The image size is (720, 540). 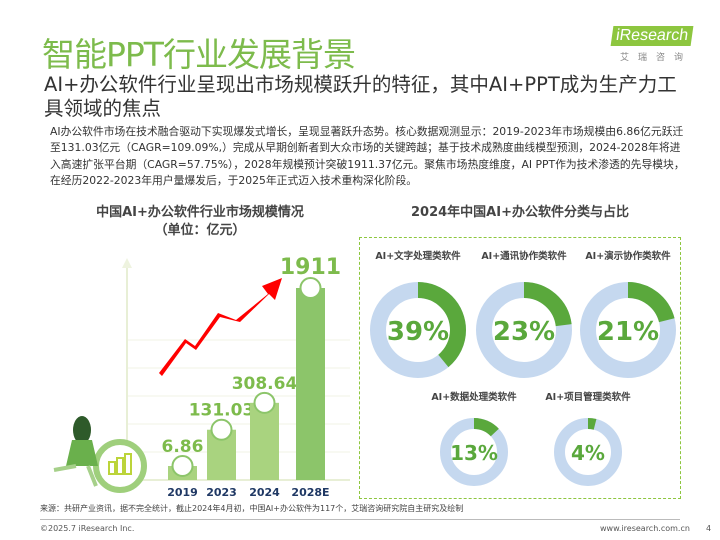 I want to click on website-link: www.iresearch.com.cn, so click(x=645, y=528).